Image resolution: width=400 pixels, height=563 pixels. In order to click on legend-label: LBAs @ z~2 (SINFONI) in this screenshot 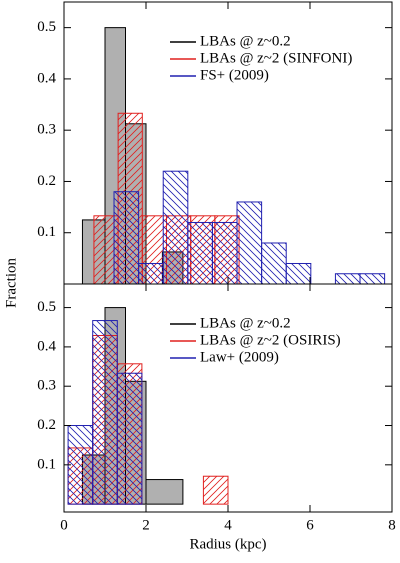, I will do `click(276, 58)`.